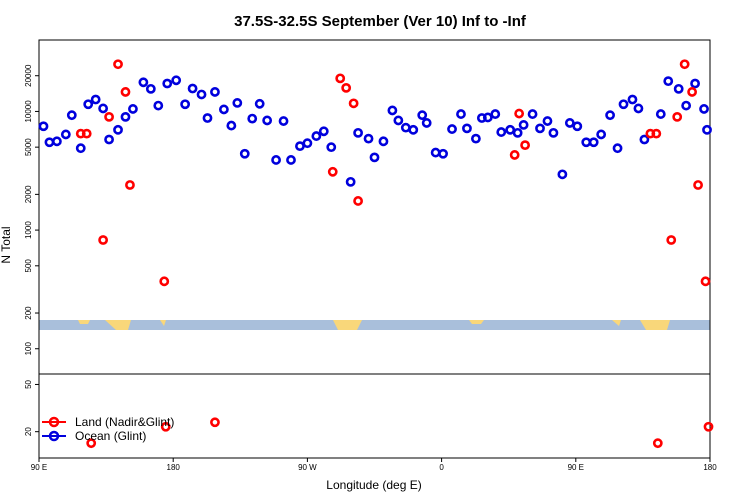 The height and width of the screenshot is (500, 750). I want to click on legend: Land (Nadir&Glint) Ocean (Glint), so click(108, 429).